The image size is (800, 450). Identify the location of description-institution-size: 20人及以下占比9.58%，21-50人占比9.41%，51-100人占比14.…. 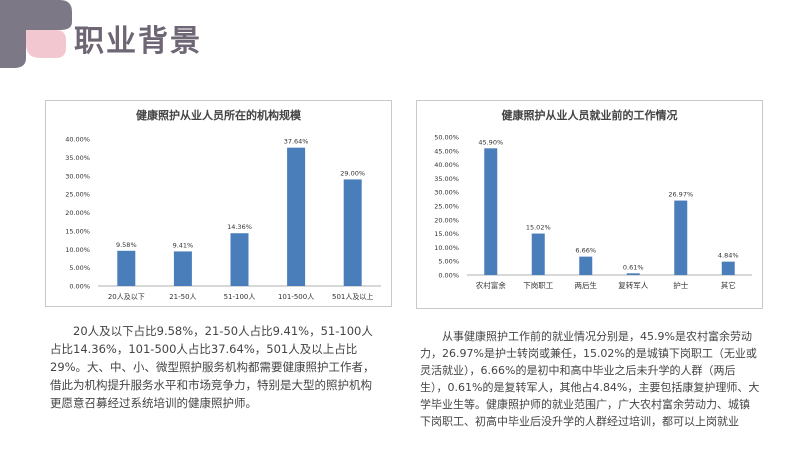
(212, 367).